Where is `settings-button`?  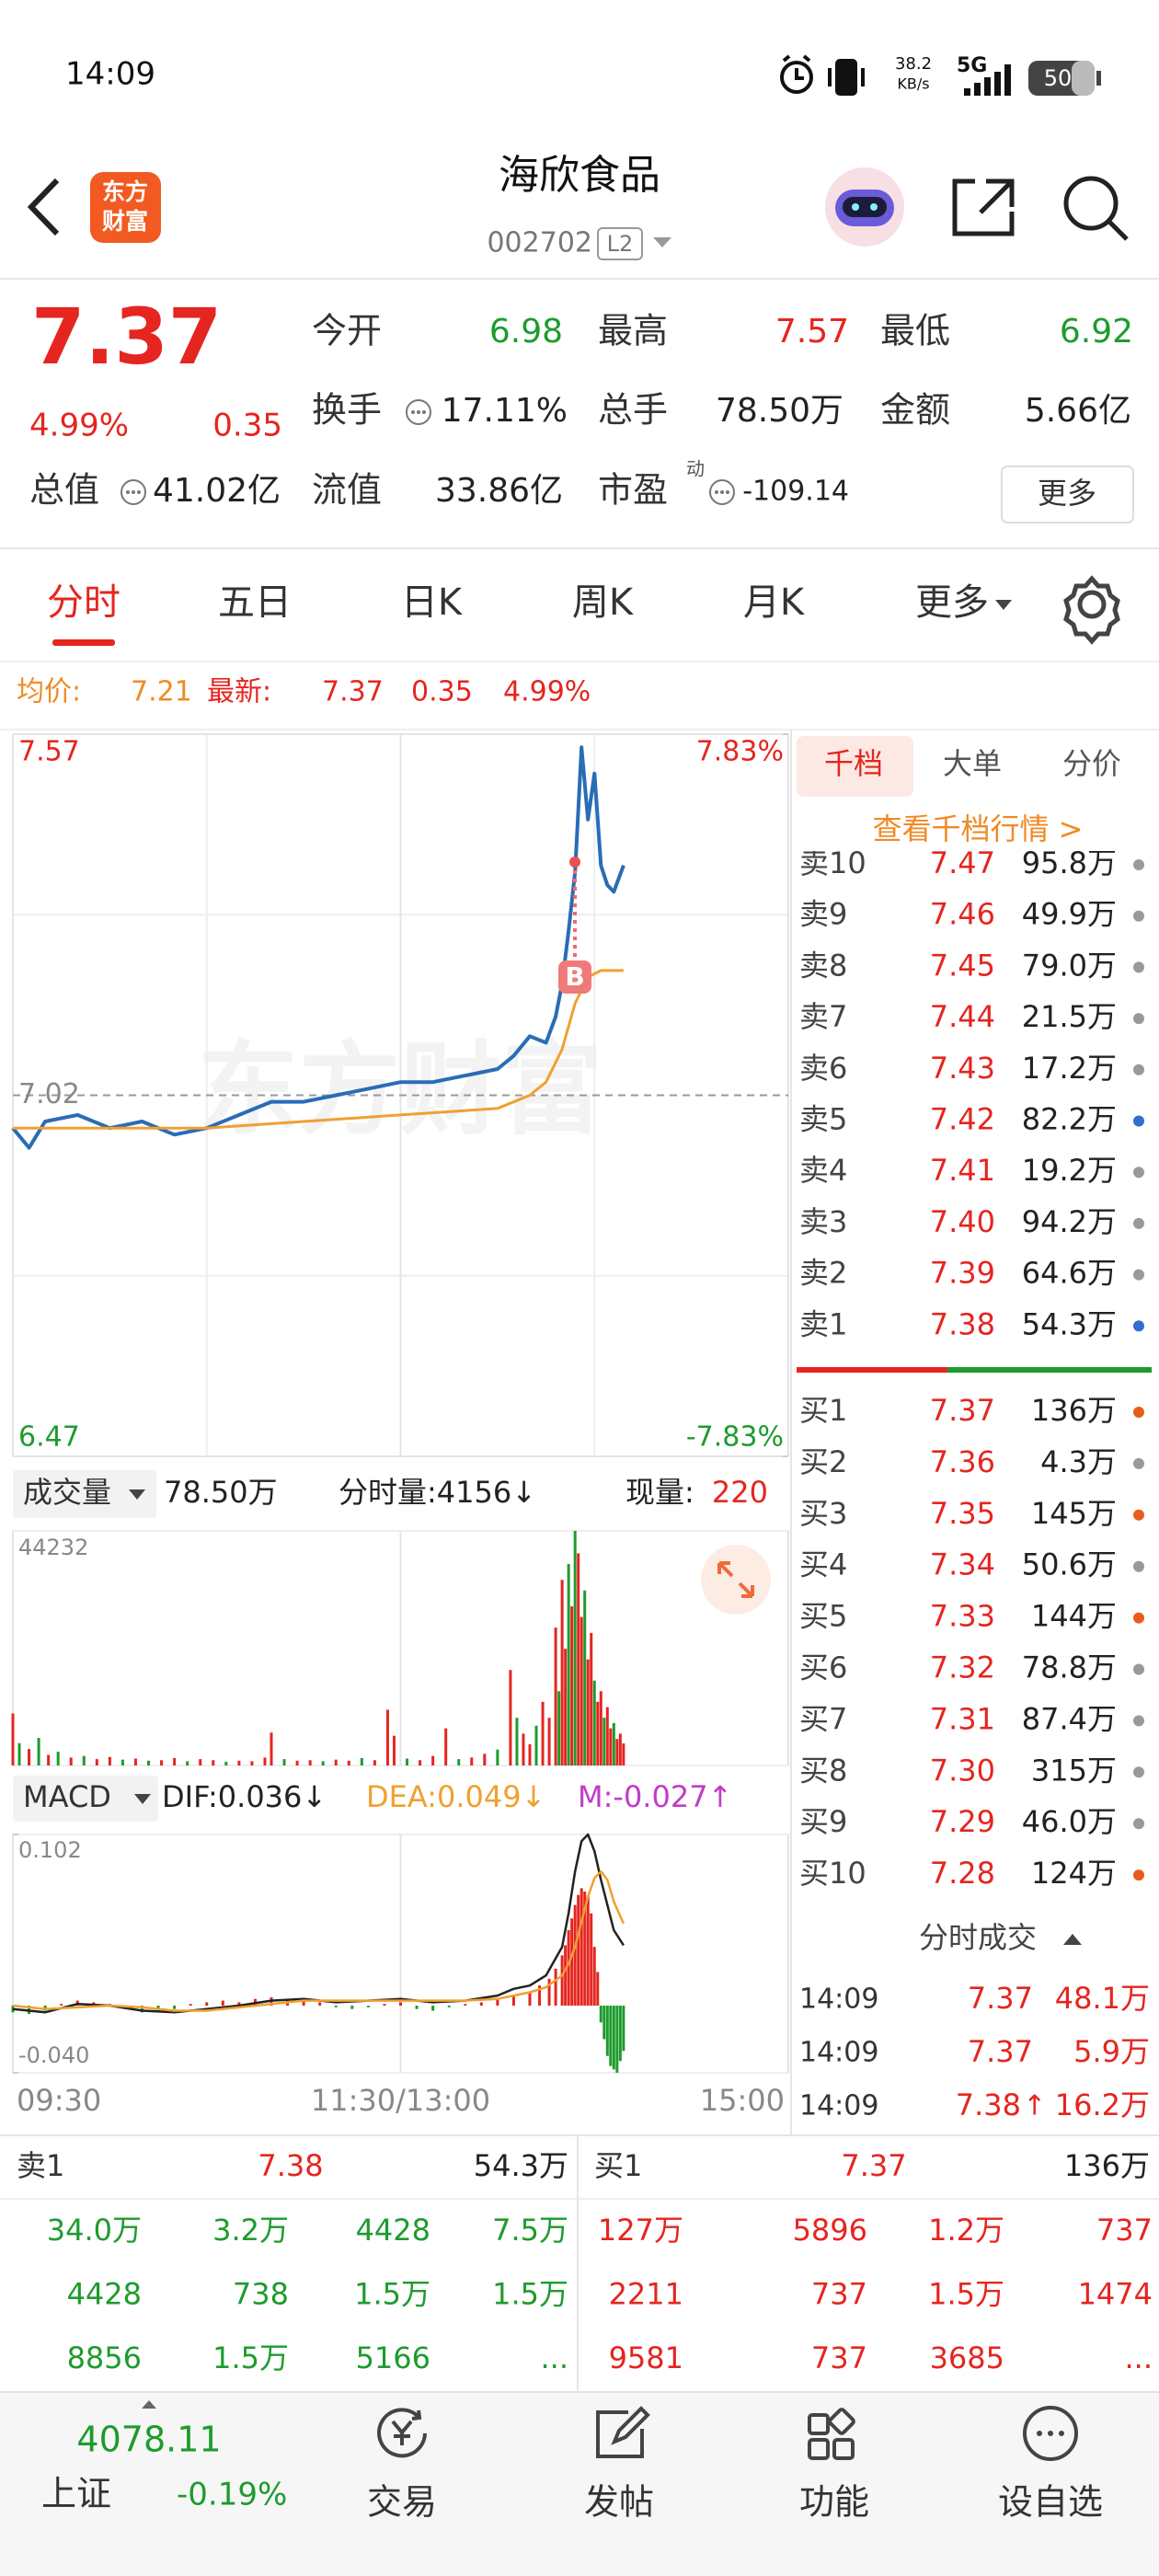 settings-button is located at coordinates (1091, 610).